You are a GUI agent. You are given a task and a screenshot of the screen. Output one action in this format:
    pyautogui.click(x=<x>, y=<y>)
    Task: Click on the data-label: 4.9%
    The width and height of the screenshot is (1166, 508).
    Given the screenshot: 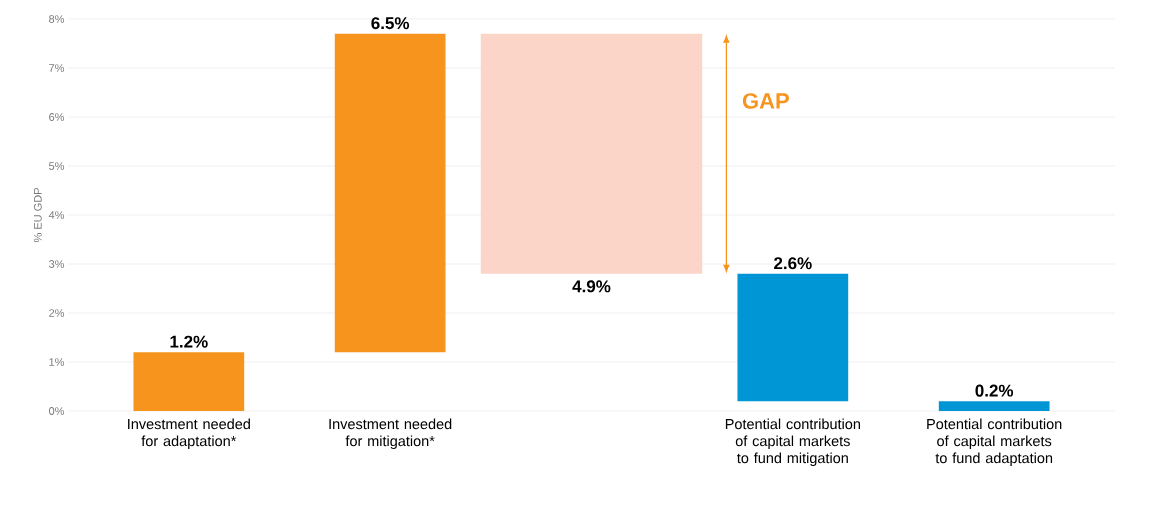 What is the action you would take?
    pyautogui.click(x=591, y=286)
    